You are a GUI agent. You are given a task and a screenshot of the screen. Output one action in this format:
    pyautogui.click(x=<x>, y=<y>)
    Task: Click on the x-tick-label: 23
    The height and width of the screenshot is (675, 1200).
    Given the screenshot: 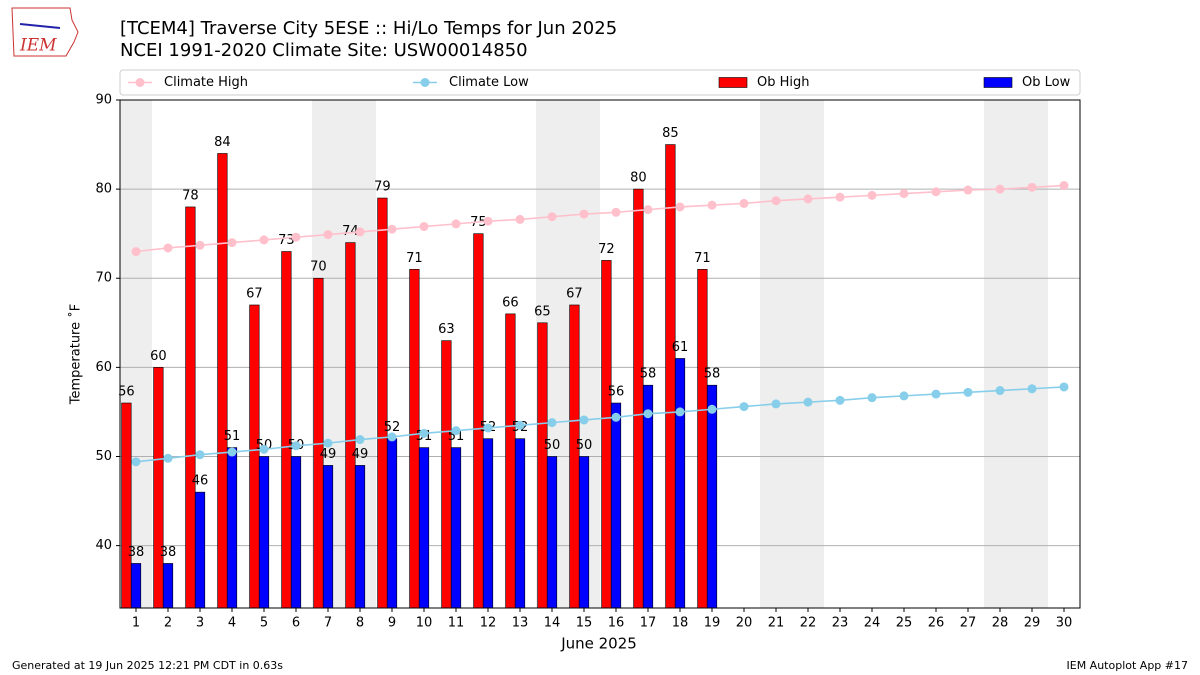 What is the action you would take?
    pyautogui.click(x=840, y=623)
    